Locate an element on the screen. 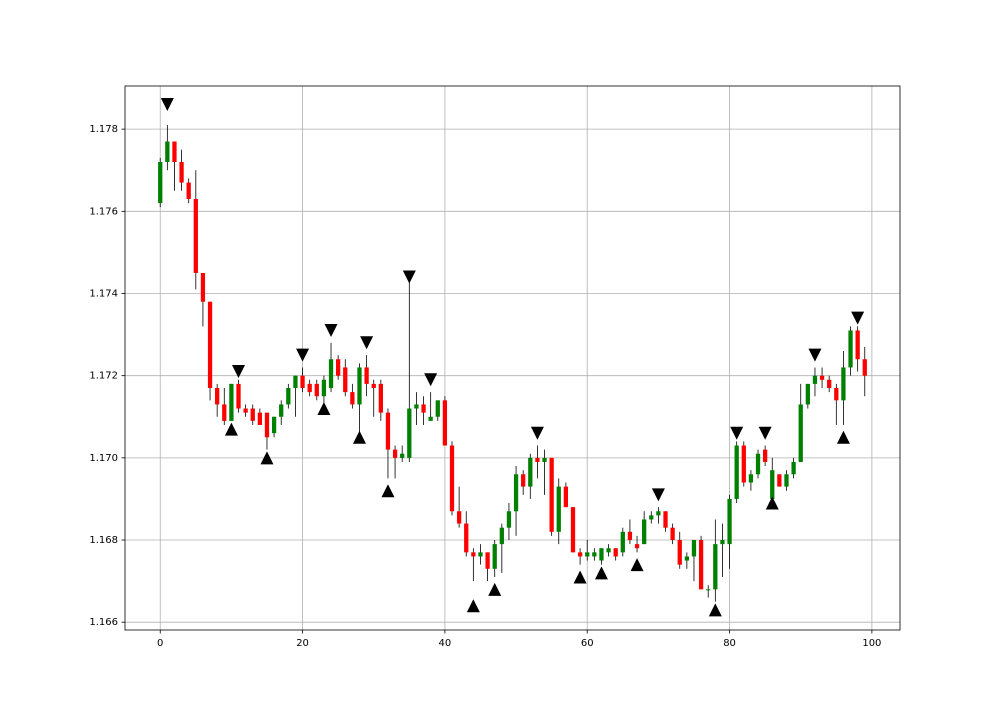  x-tick-label: 100 is located at coordinates (871, 643).